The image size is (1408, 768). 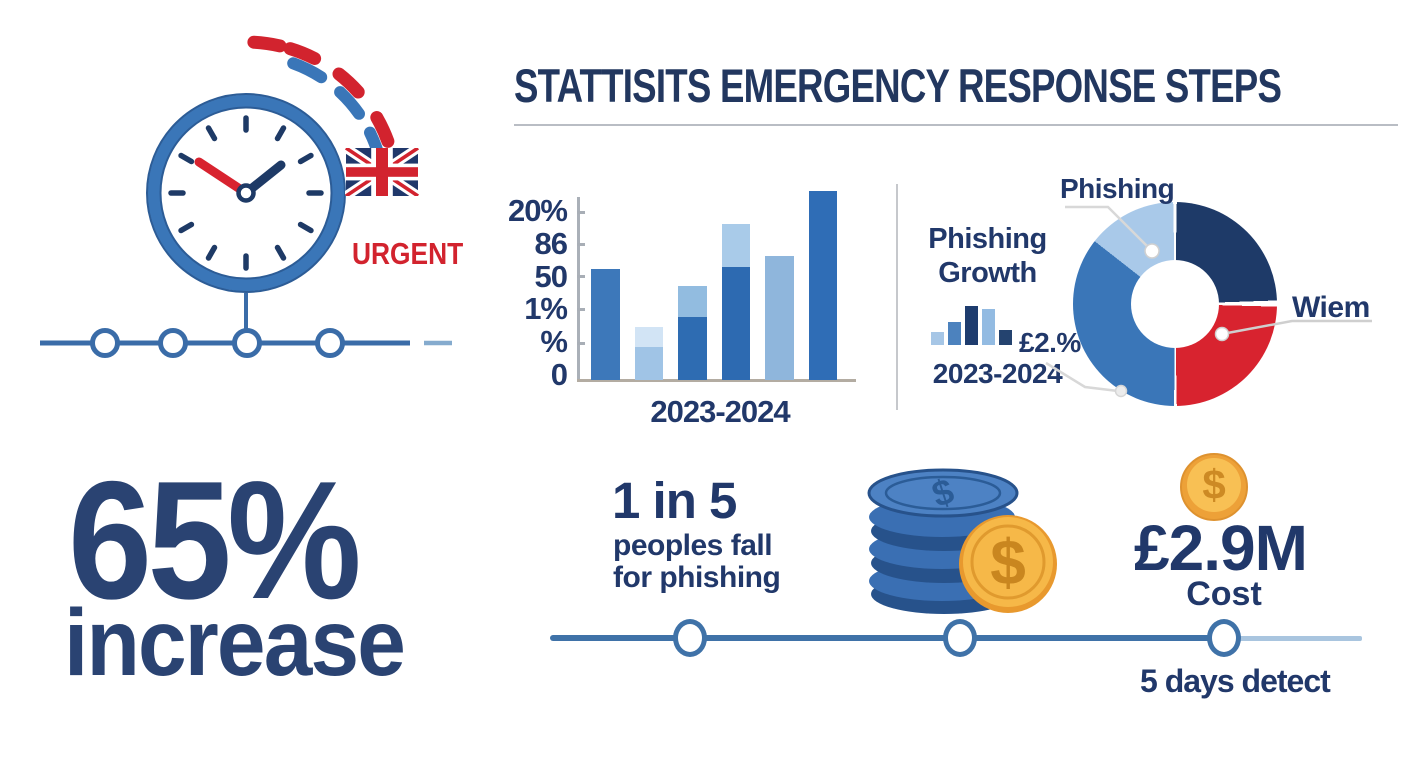 What do you see at coordinates (720, 411) in the screenshot?
I see `main-chart-x-label: 2023-2024` at bounding box center [720, 411].